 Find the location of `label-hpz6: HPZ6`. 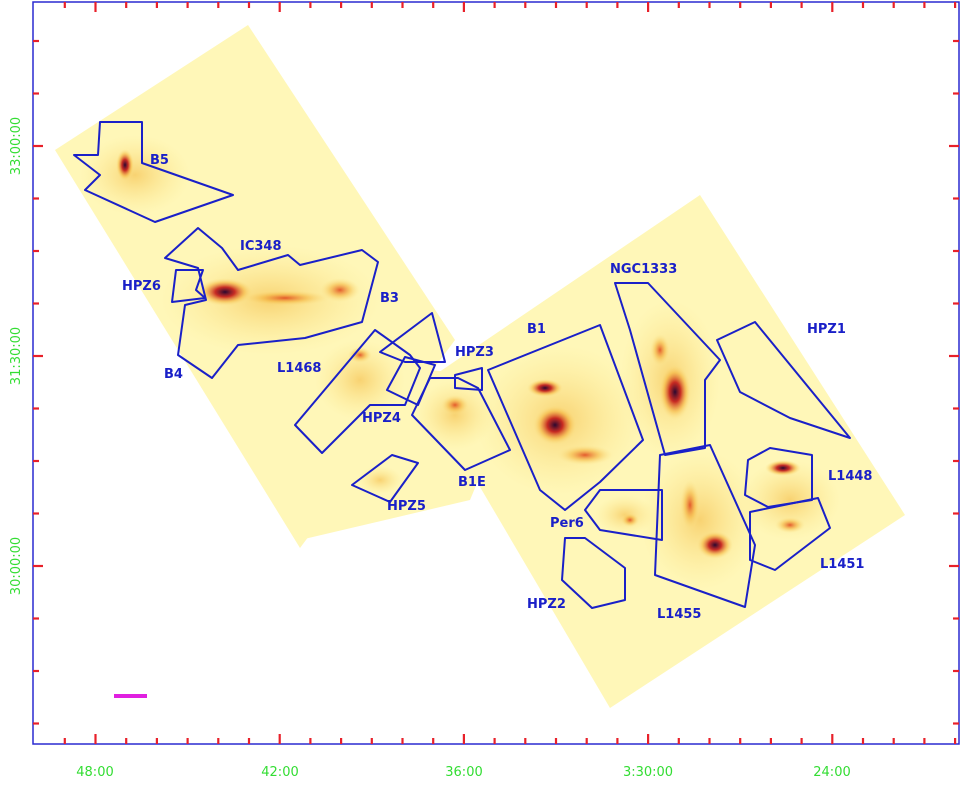

label-hpz6: HPZ6 is located at coordinates (141, 286).